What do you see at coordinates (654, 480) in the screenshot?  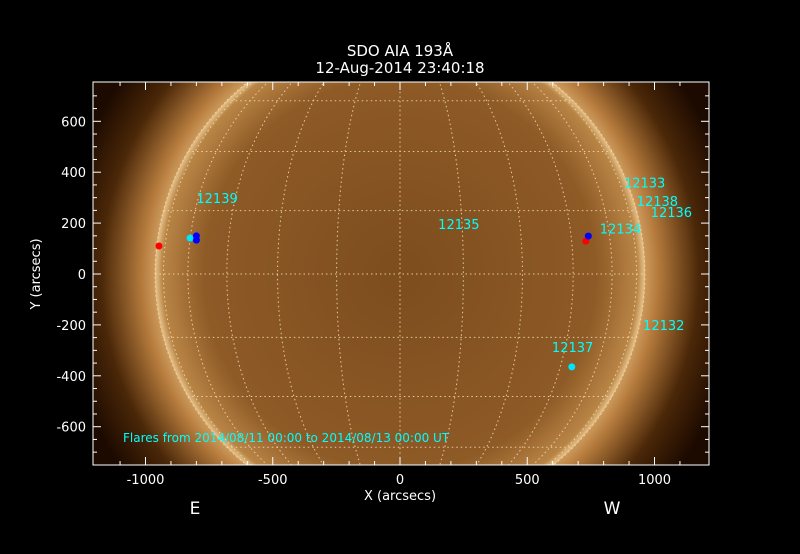 I see `x-tick-label: 1000` at bounding box center [654, 480].